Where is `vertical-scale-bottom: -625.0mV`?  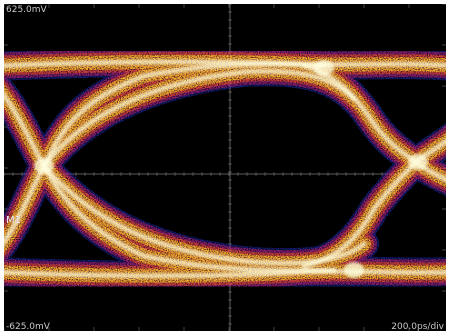 vertical-scale-bottom: -625.0mV is located at coordinates (28, 326).